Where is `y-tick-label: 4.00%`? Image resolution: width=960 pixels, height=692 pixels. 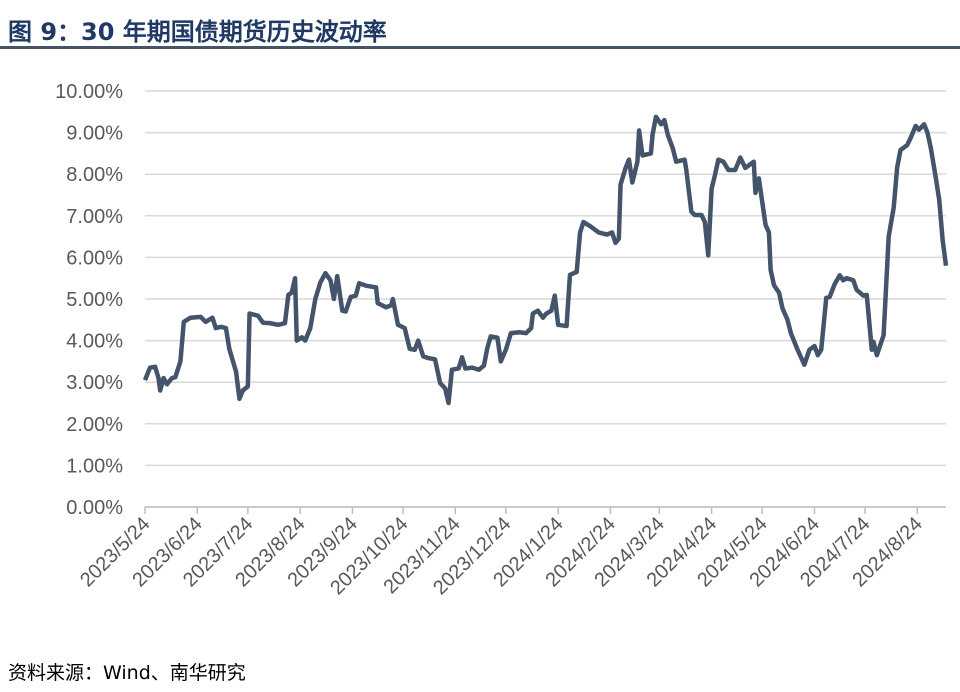
y-tick-label: 4.00% is located at coordinates (94, 342).